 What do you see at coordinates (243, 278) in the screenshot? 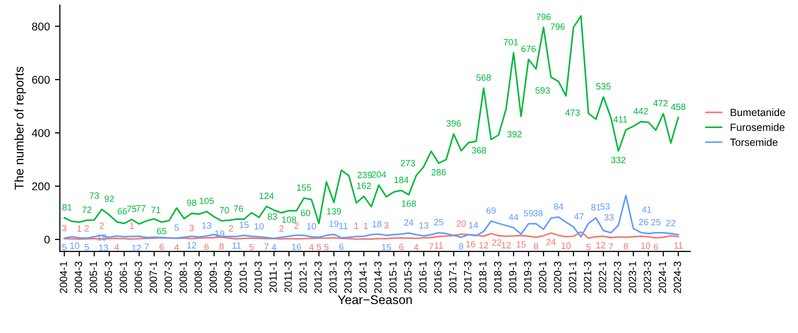
I see `x-tick-label: 2010-1` at bounding box center [243, 278].